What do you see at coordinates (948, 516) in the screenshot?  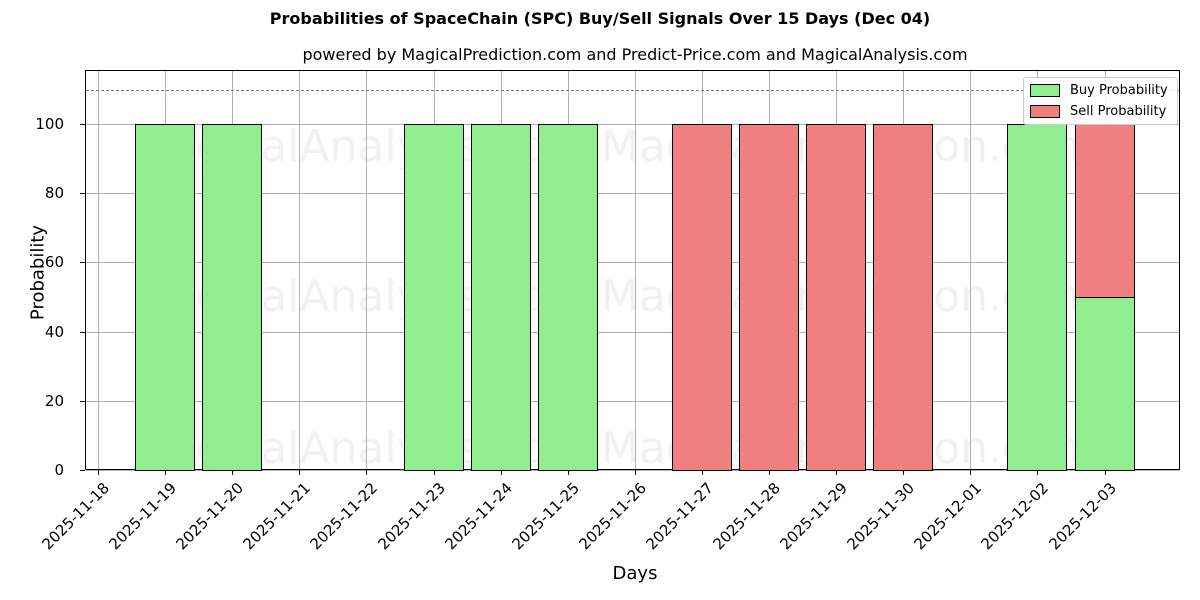 I see `x-tick-label: 2025-12-01` at bounding box center [948, 516].